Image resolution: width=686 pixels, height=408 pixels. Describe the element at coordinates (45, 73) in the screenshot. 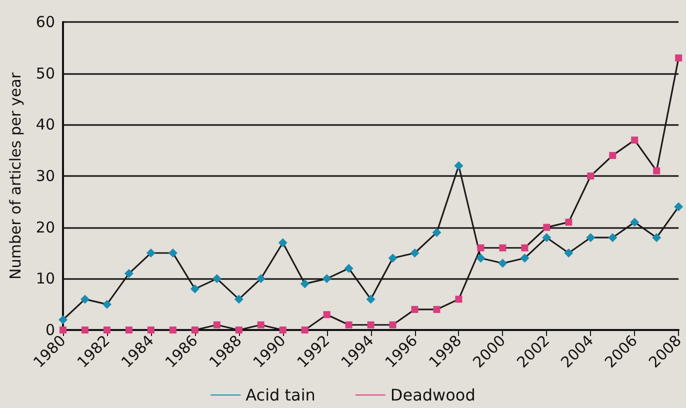

I see `y-tick-label: 50` at that location.